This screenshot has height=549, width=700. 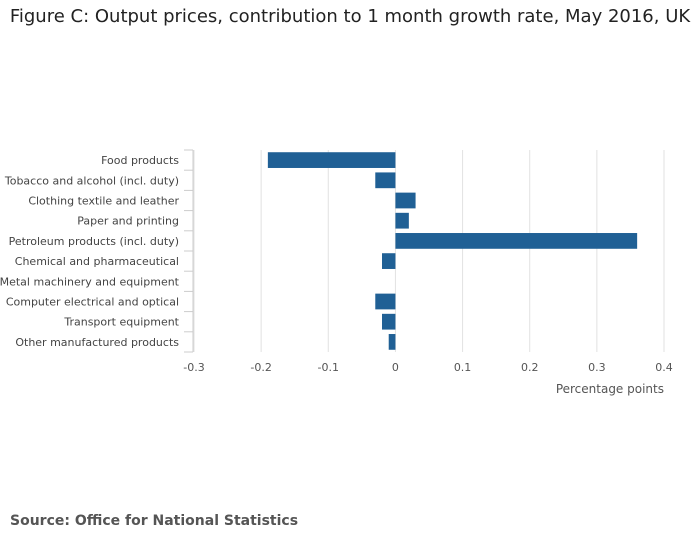 I want to click on x-tick-label: -0.2, so click(x=260, y=367).